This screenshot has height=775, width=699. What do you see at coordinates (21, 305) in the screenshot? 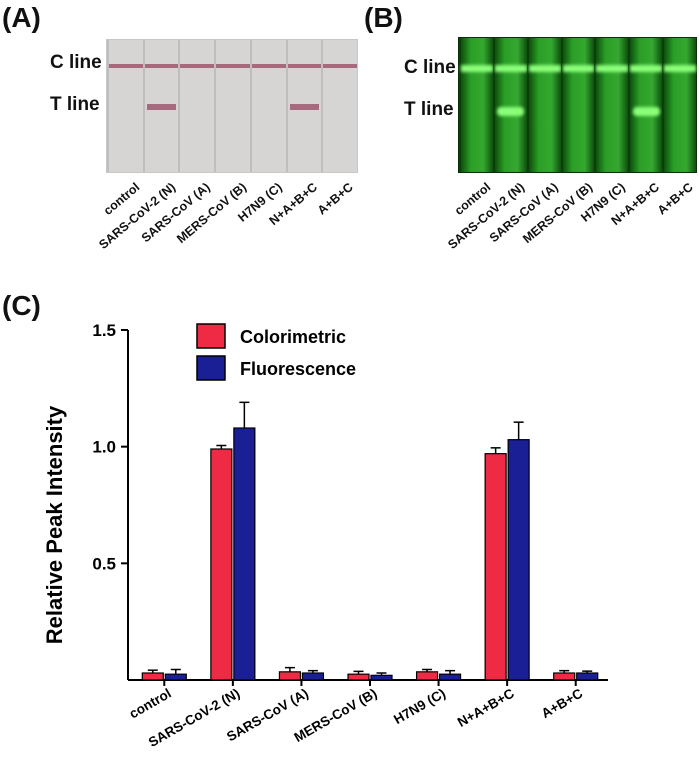
I see `panel-label-c: (C)` at bounding box center [21, 305].